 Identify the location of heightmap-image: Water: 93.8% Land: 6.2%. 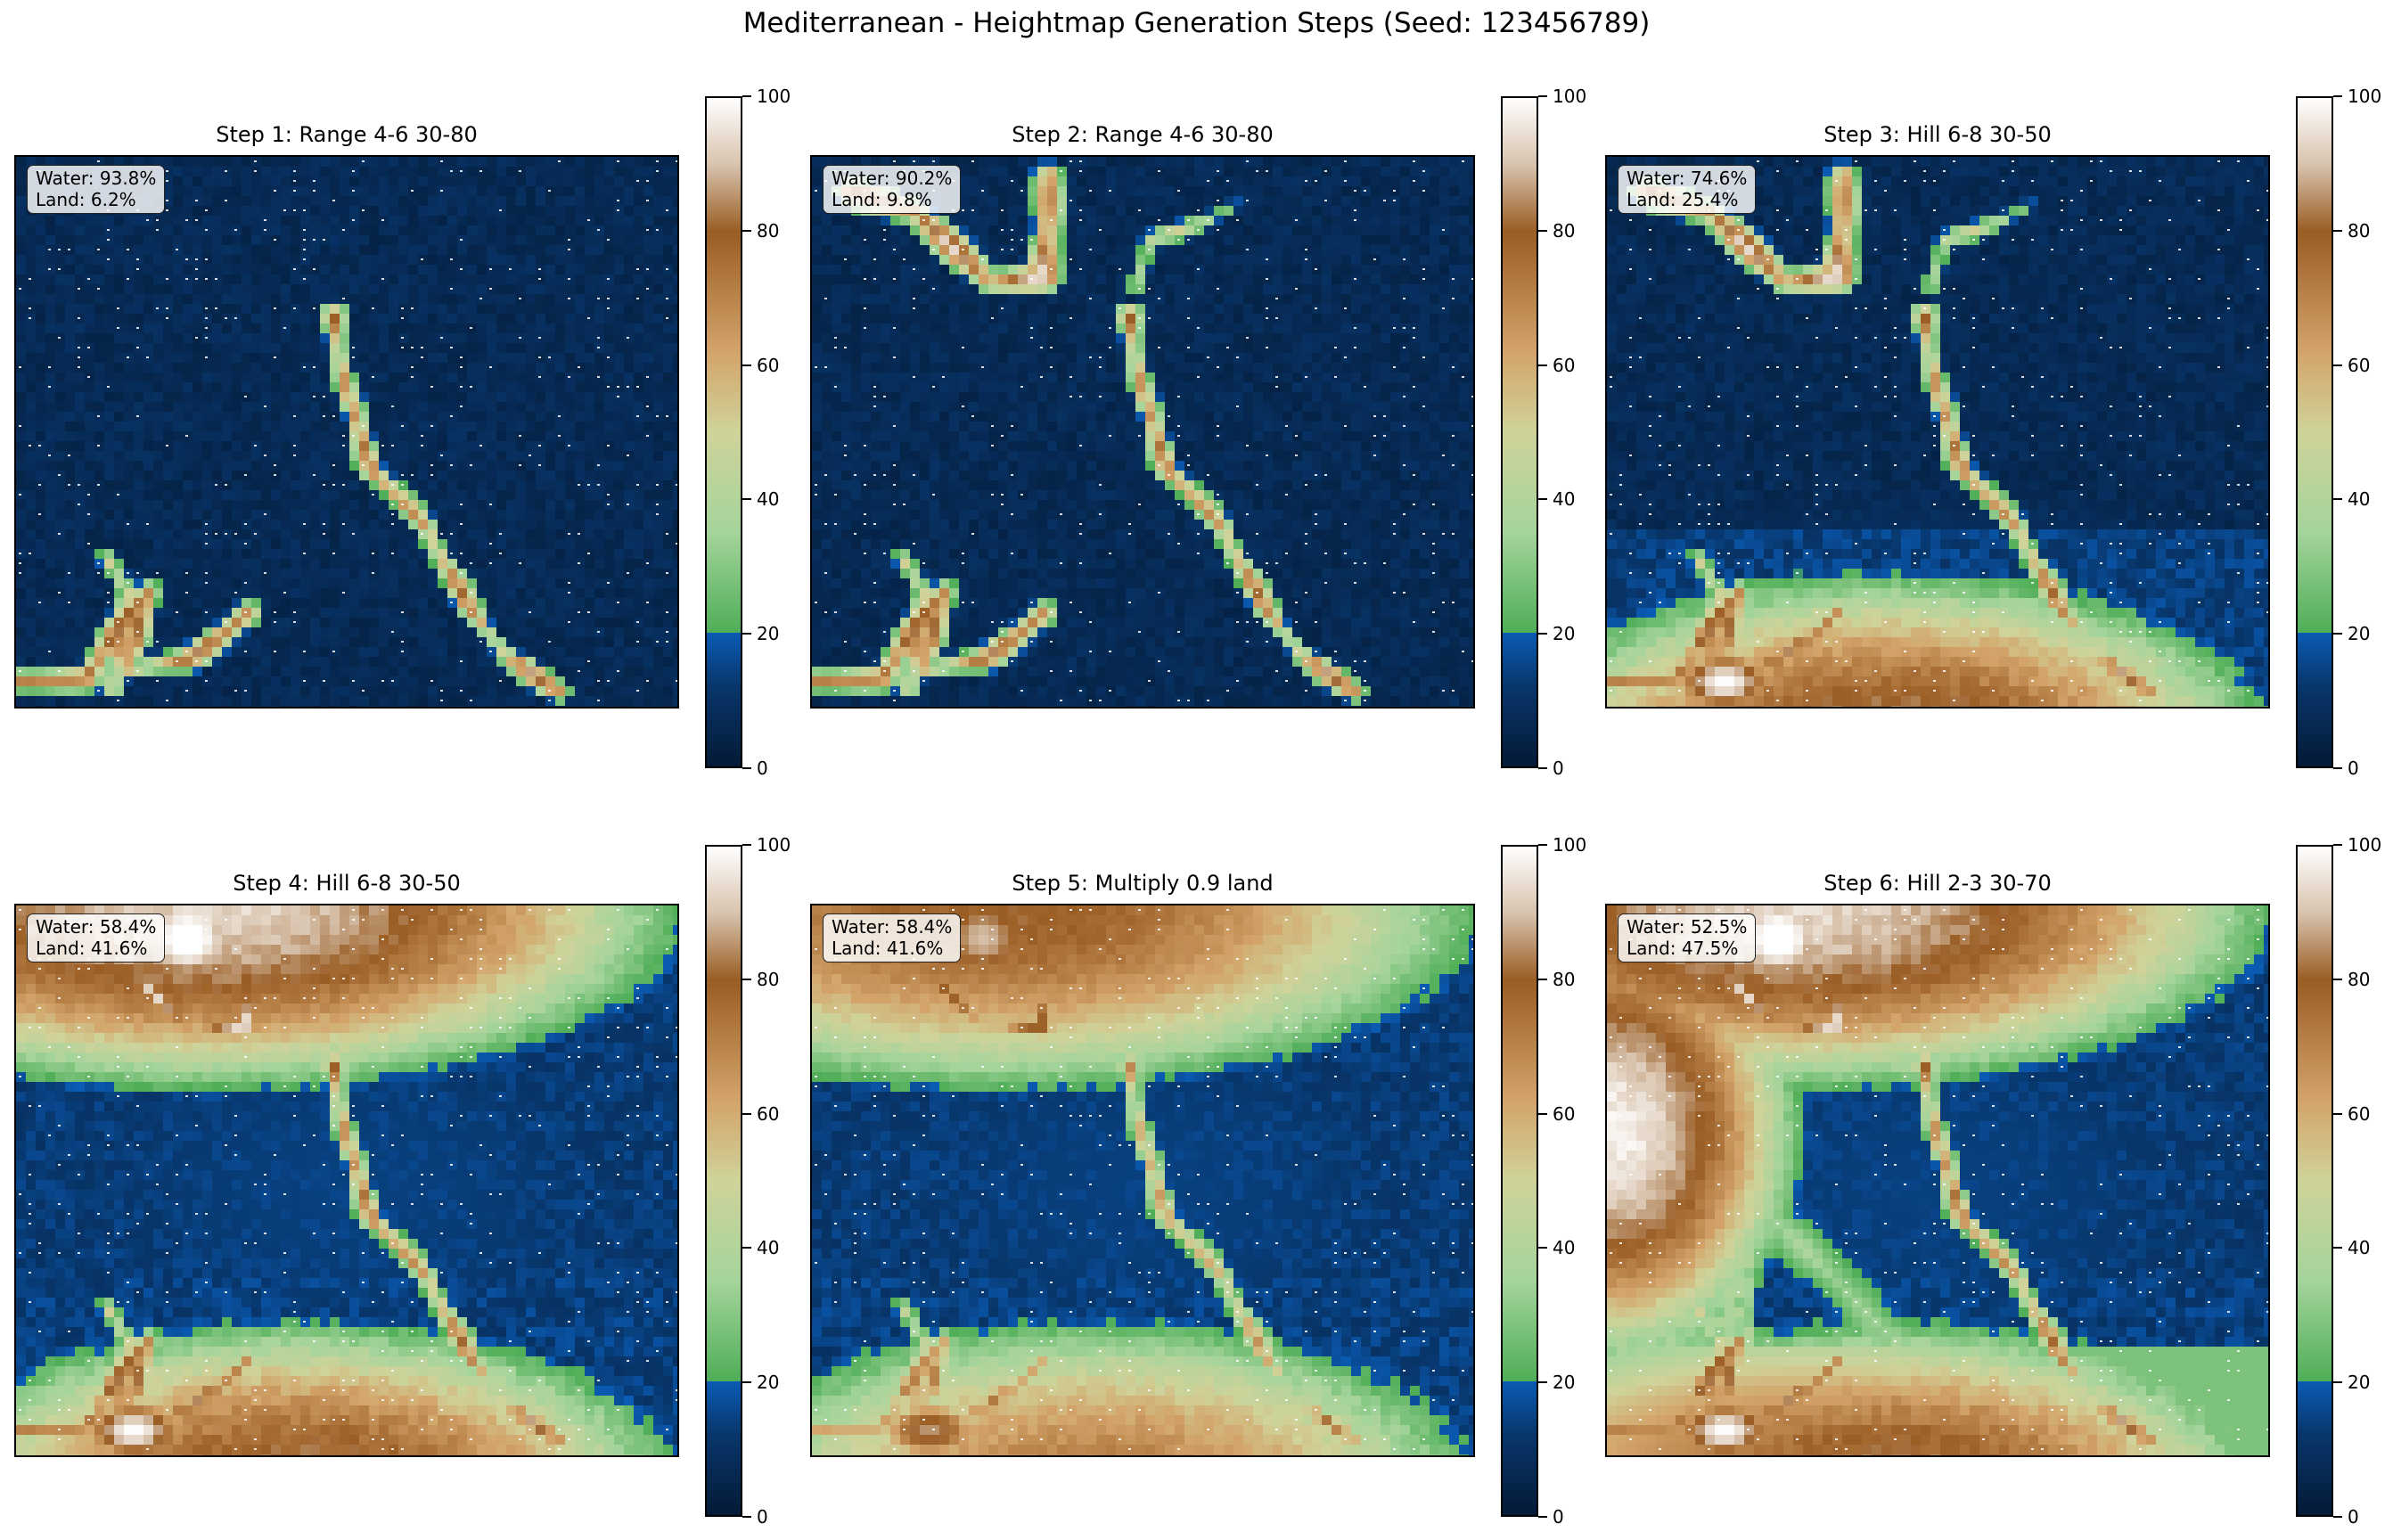
(347, 432).